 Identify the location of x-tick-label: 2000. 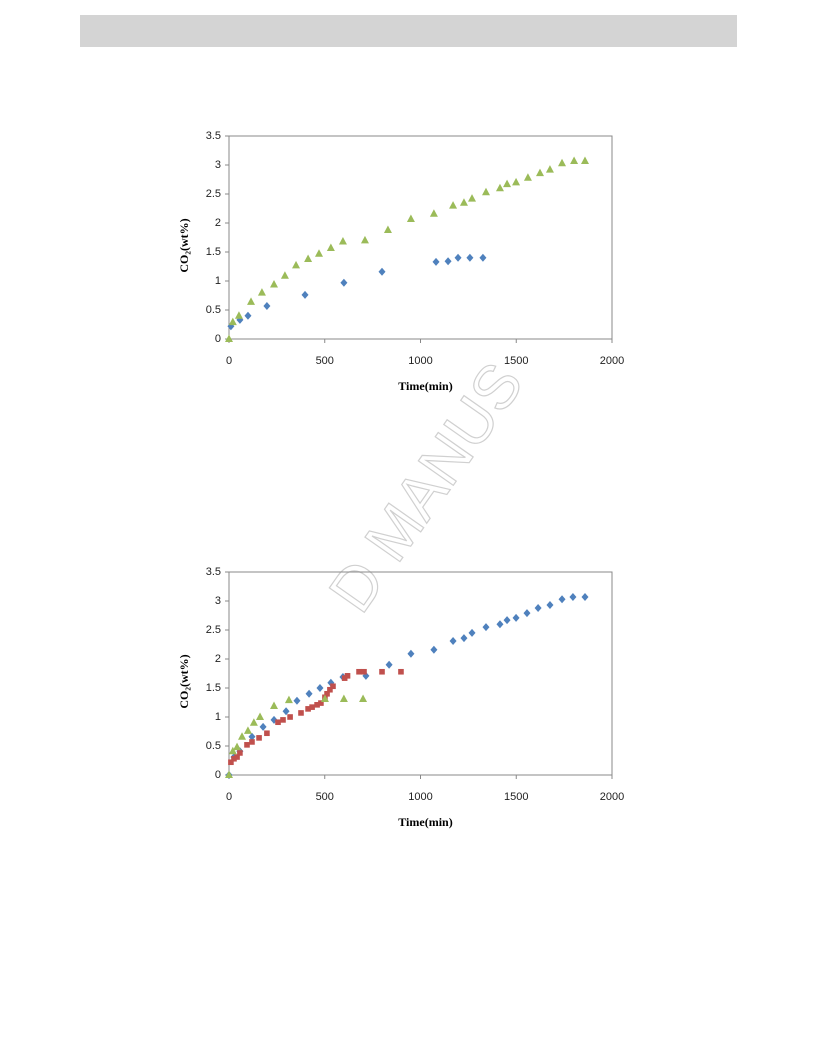
(612, 361).